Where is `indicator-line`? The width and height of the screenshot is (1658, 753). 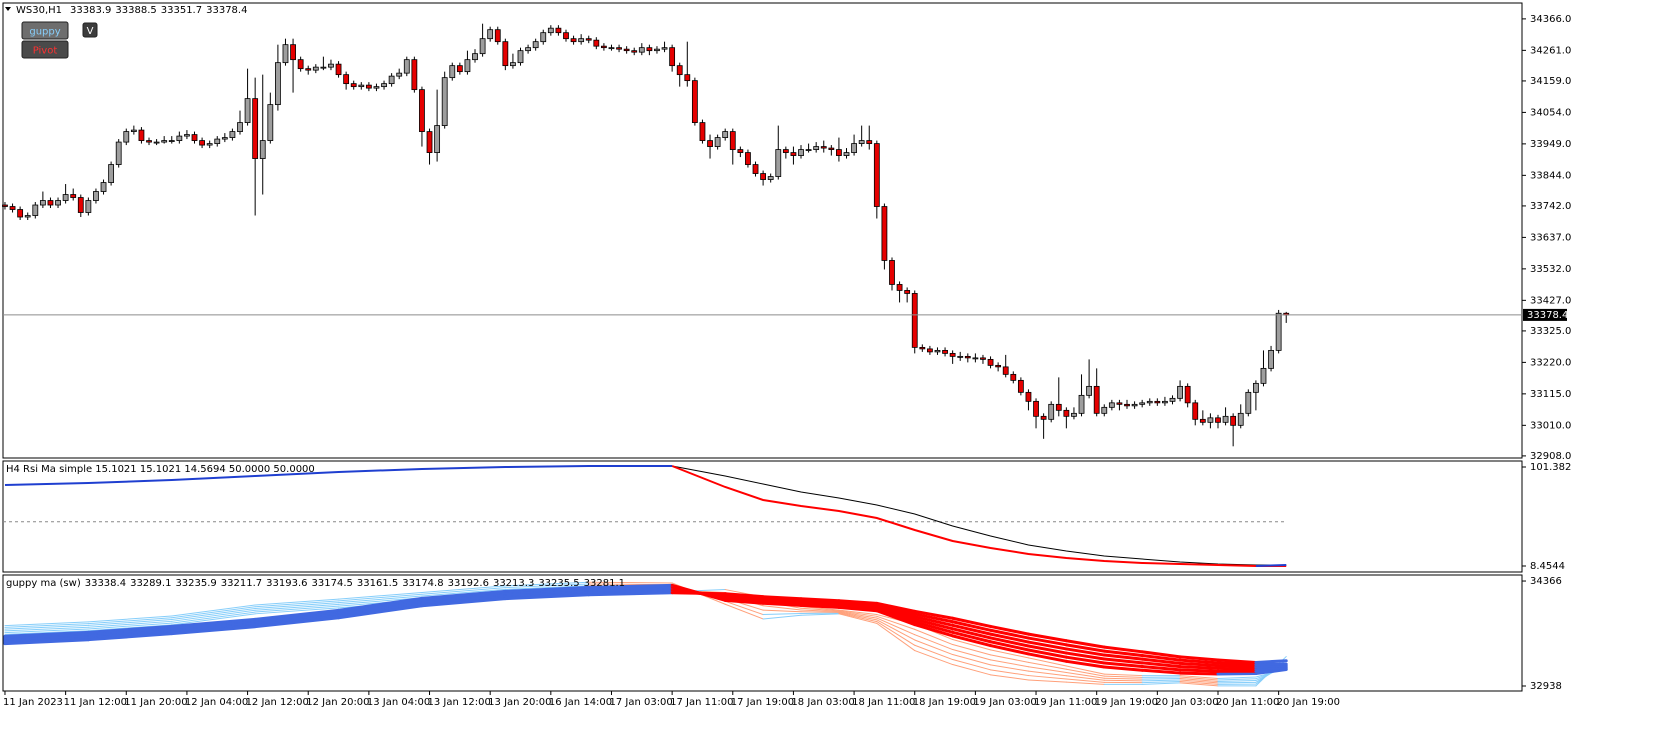
indicator-line is located at coordinates (979, 515).